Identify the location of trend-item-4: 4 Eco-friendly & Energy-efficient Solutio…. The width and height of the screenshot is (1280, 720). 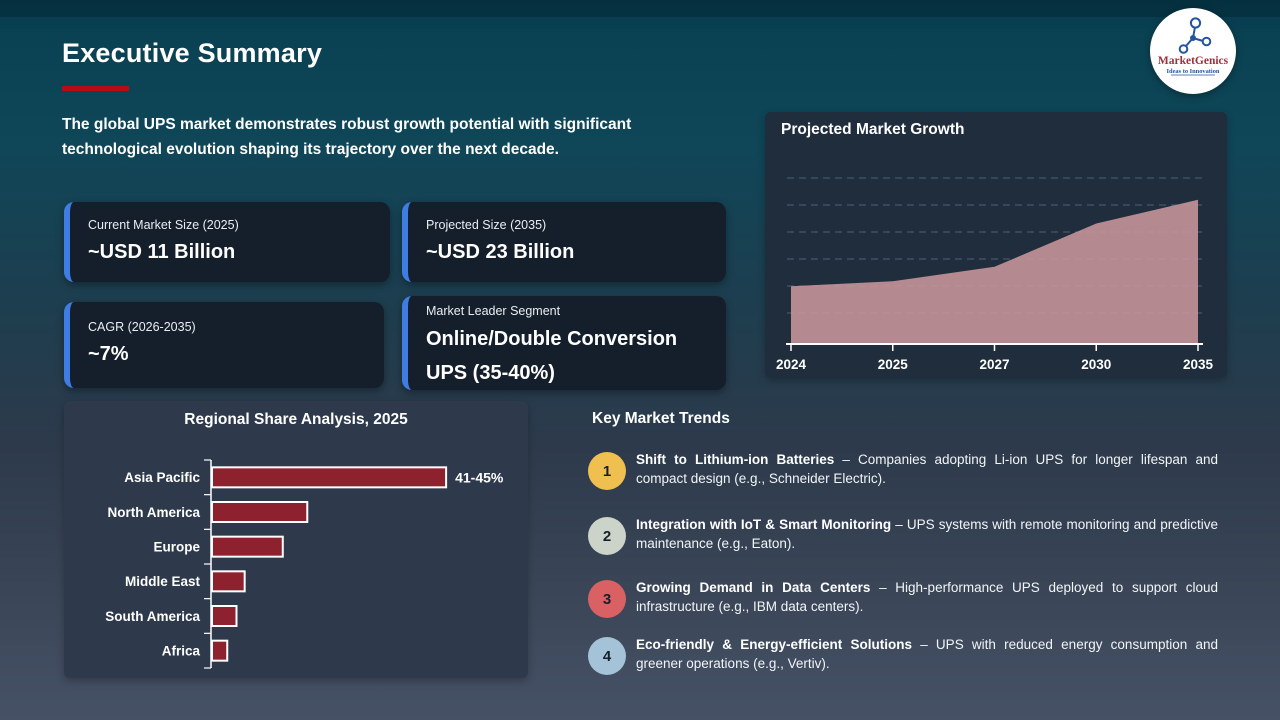
(903, 655).